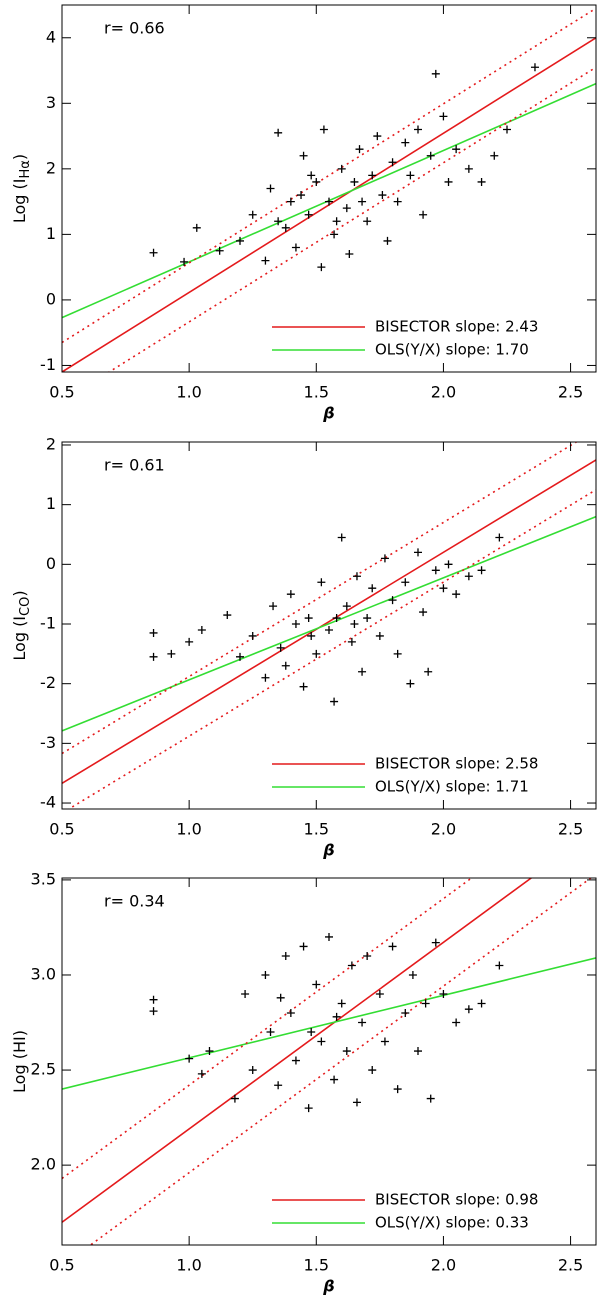 The width and height of the screenshot is (600, 1303). What do you see at coordinates (19, 1061) in the screenshot?
I see `y-axis-label-part: Log (HI)` at bounding box center [19, 1061].